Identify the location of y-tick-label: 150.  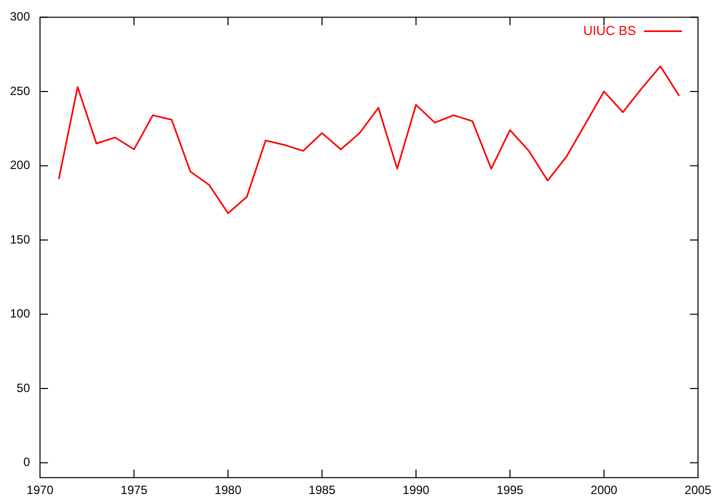
(20, 239).